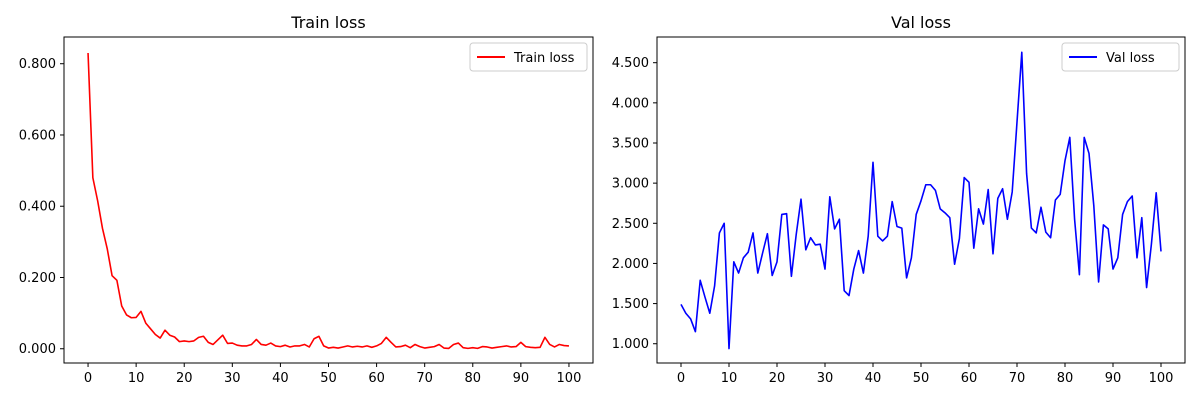 This screenshot has height=400, width=1200. Describe the element at coordinates (921, 22) in the screenshot. I see `chart-title: Val loss` at that location.